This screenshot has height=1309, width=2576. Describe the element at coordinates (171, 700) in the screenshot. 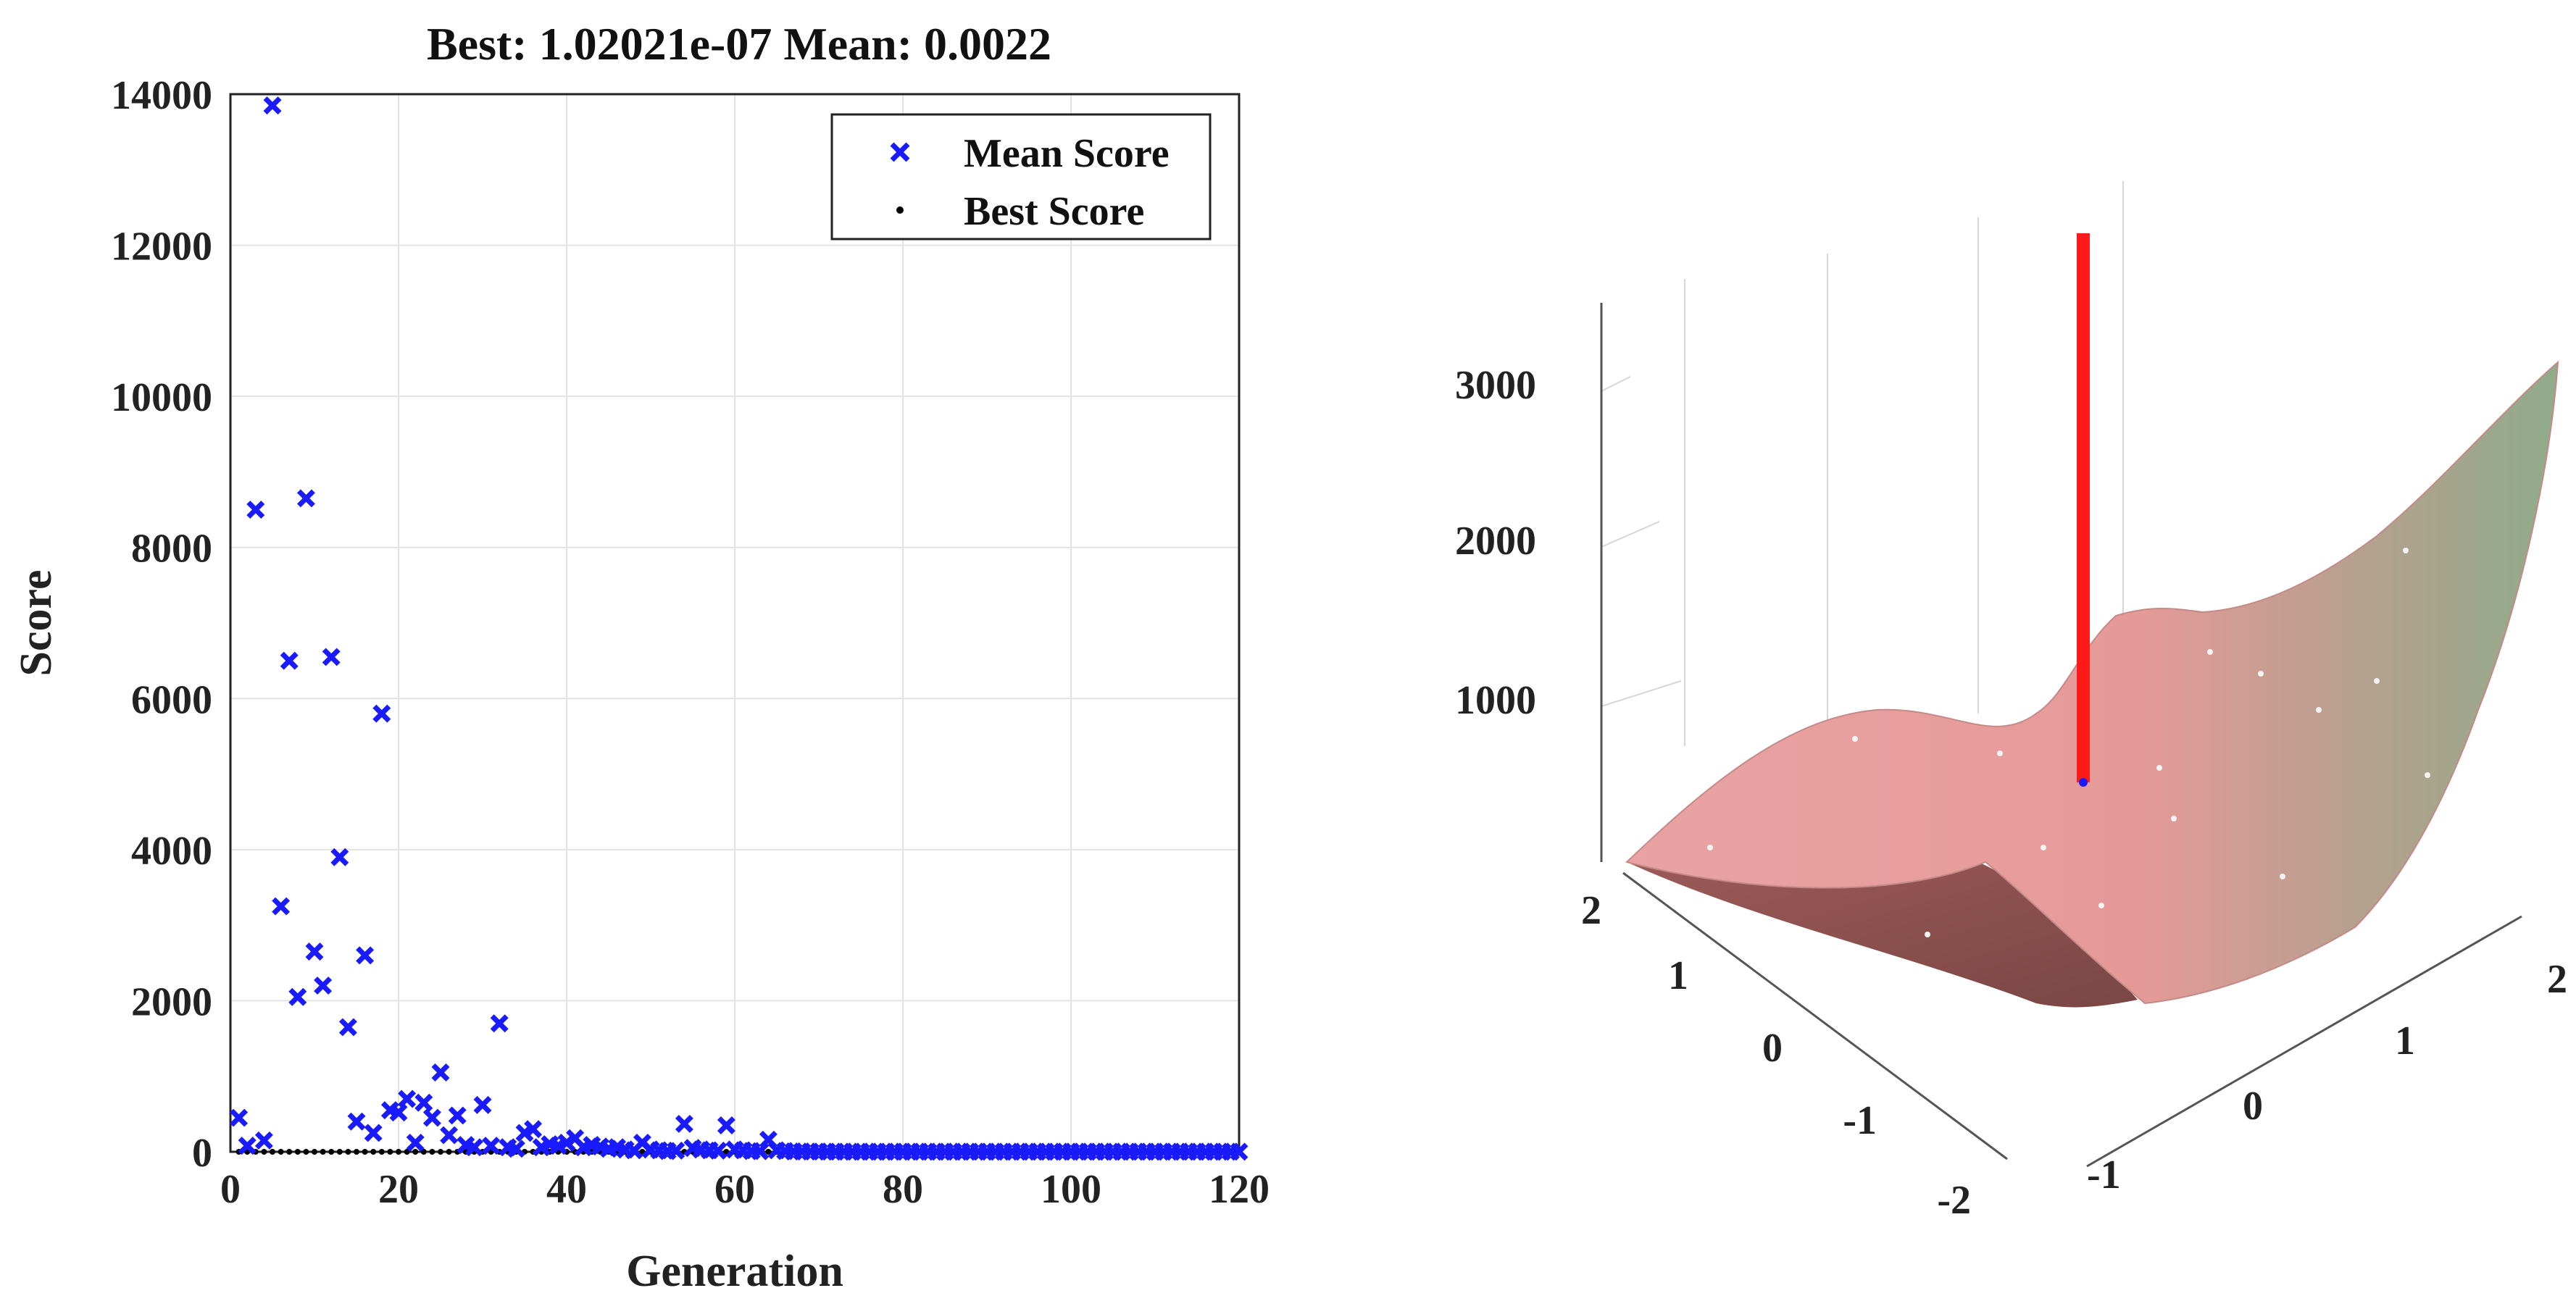

I see `y-tick-label: 6000` at that location.